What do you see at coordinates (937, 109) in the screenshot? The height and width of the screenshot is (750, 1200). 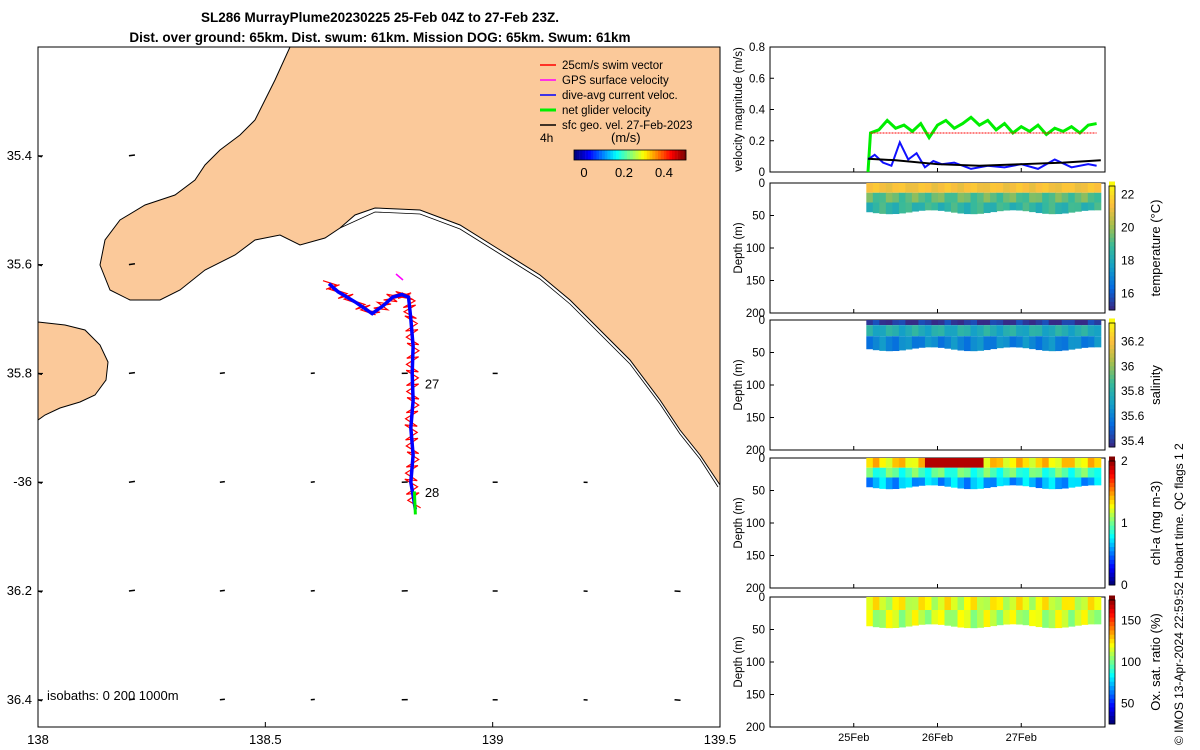 I see `velocity-frame` at bounding box center [937, 109].